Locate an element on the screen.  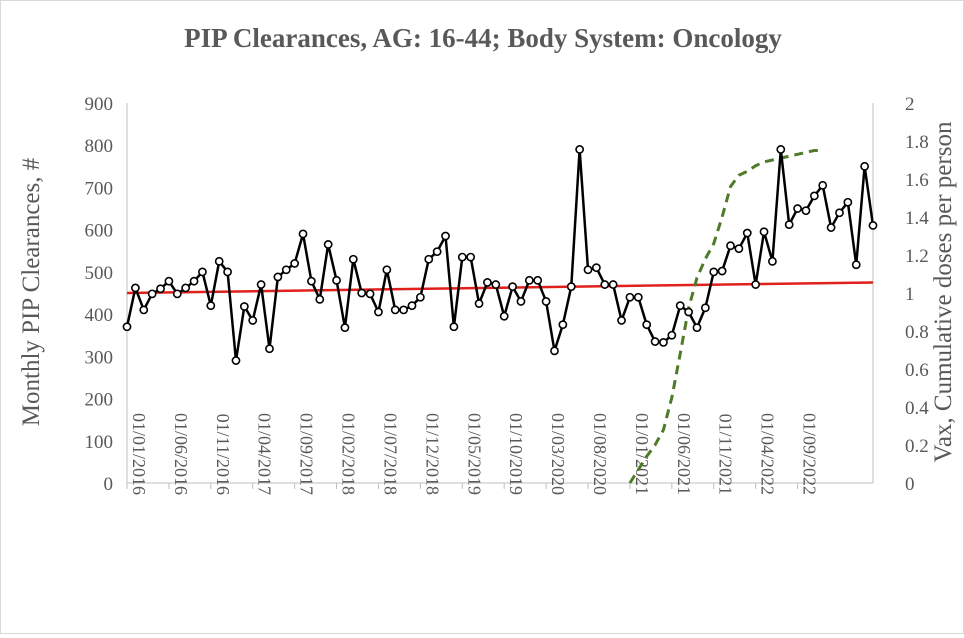
y2-tick-label: 1.2 is located at coordinates (917, 256).